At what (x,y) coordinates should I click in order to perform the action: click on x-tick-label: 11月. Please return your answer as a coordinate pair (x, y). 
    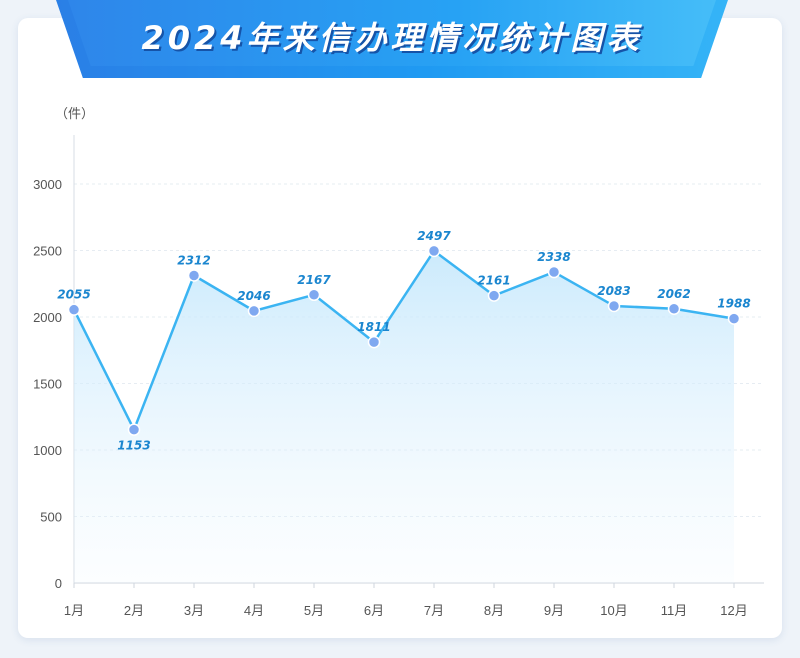
    Looking at the image, I should click on (674, 610).